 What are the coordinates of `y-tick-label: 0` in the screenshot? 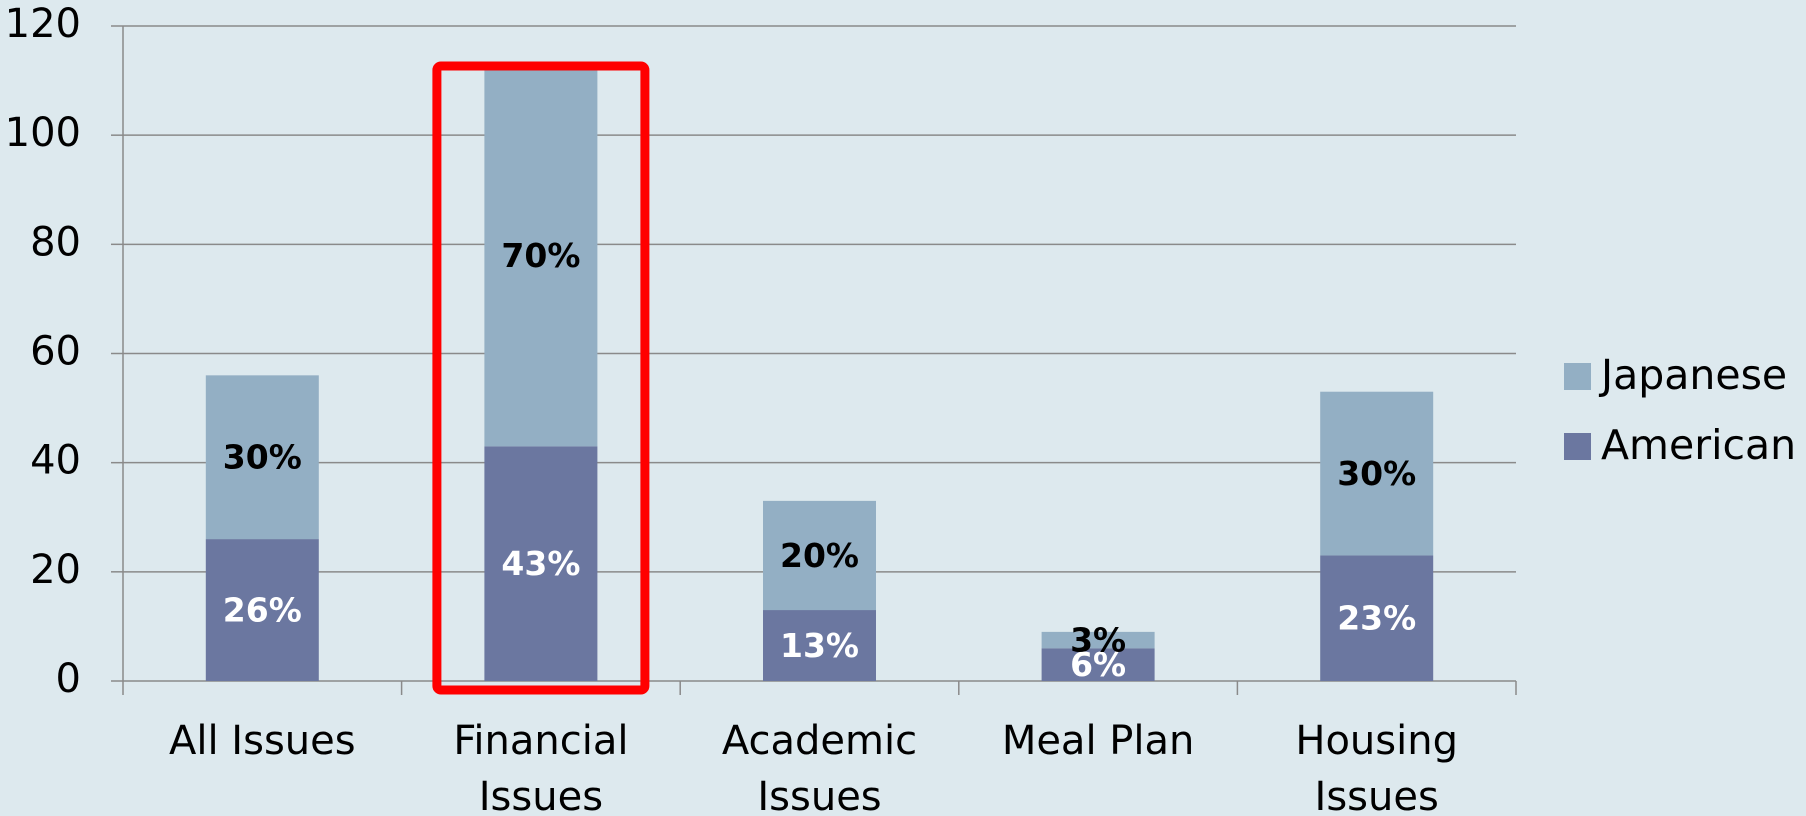 It's located at (68, 679).